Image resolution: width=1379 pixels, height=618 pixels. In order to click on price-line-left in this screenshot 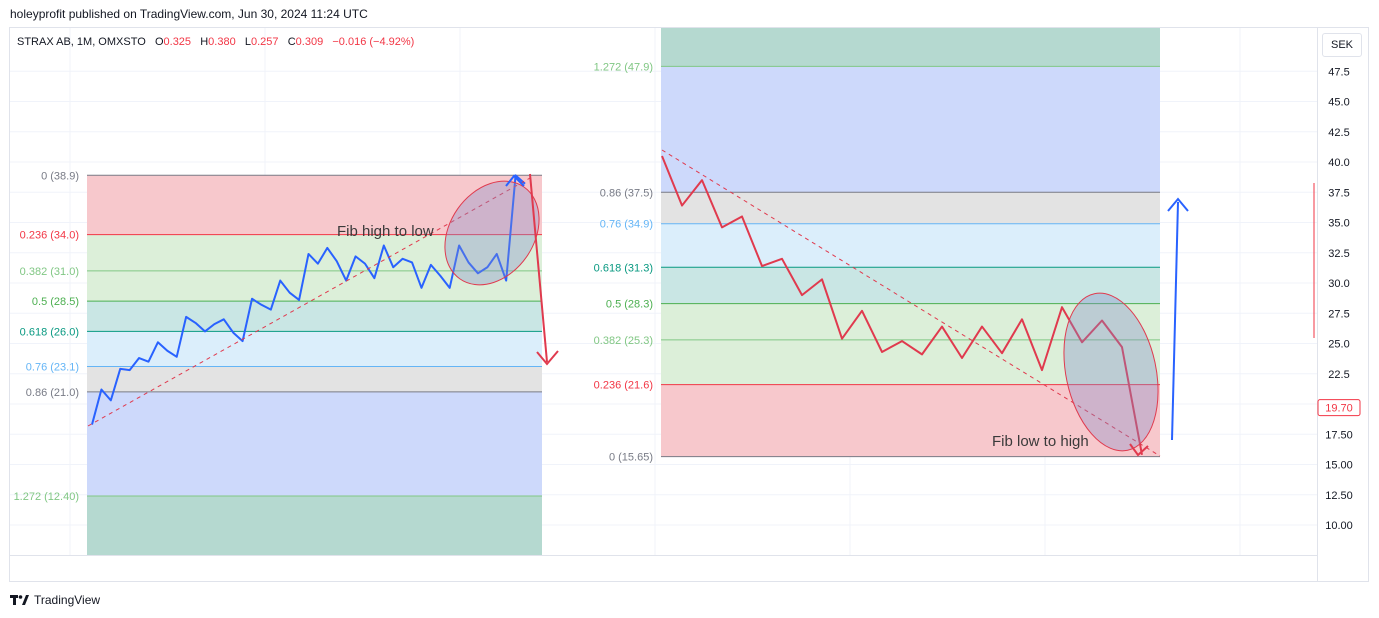, I will do `click(308, 299)`.